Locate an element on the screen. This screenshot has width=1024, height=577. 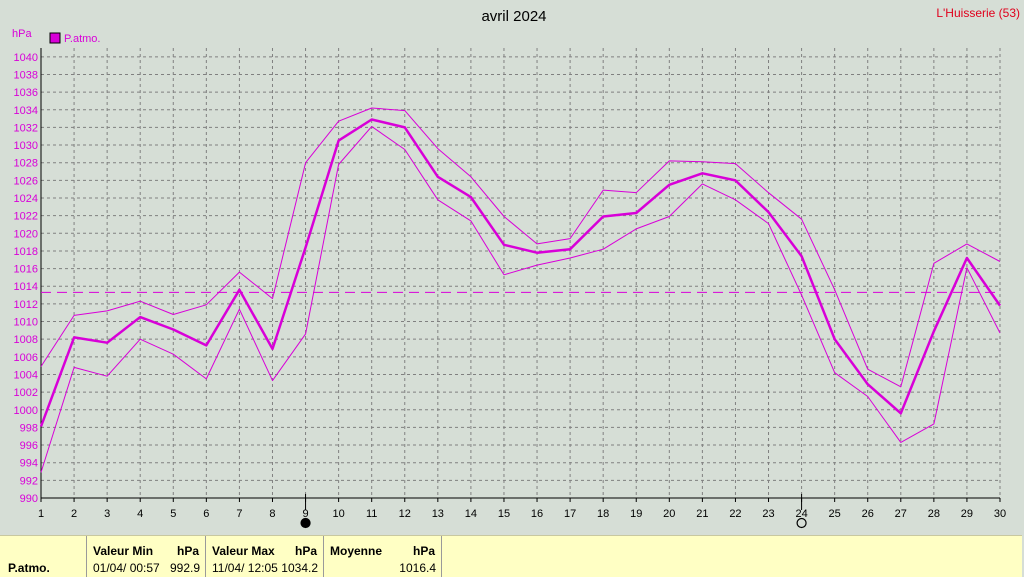
stats-label-cell: P.atmo. is located at coordinates (43, 556).